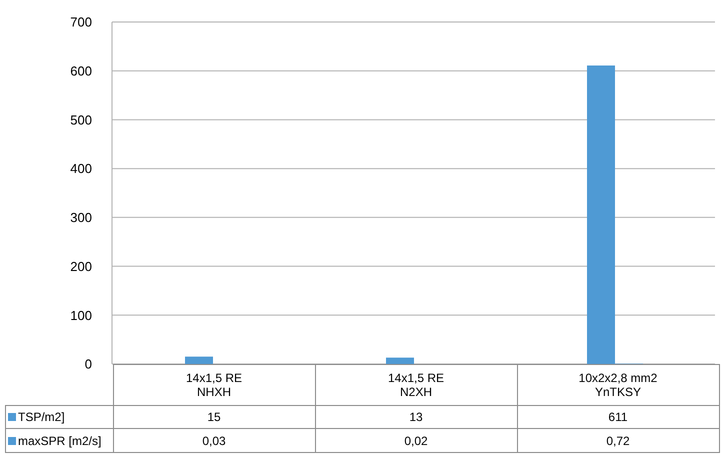  Describe the element at coordinates (88, 364) in the screenshot. I see `y-tick-label: 0` at that location.